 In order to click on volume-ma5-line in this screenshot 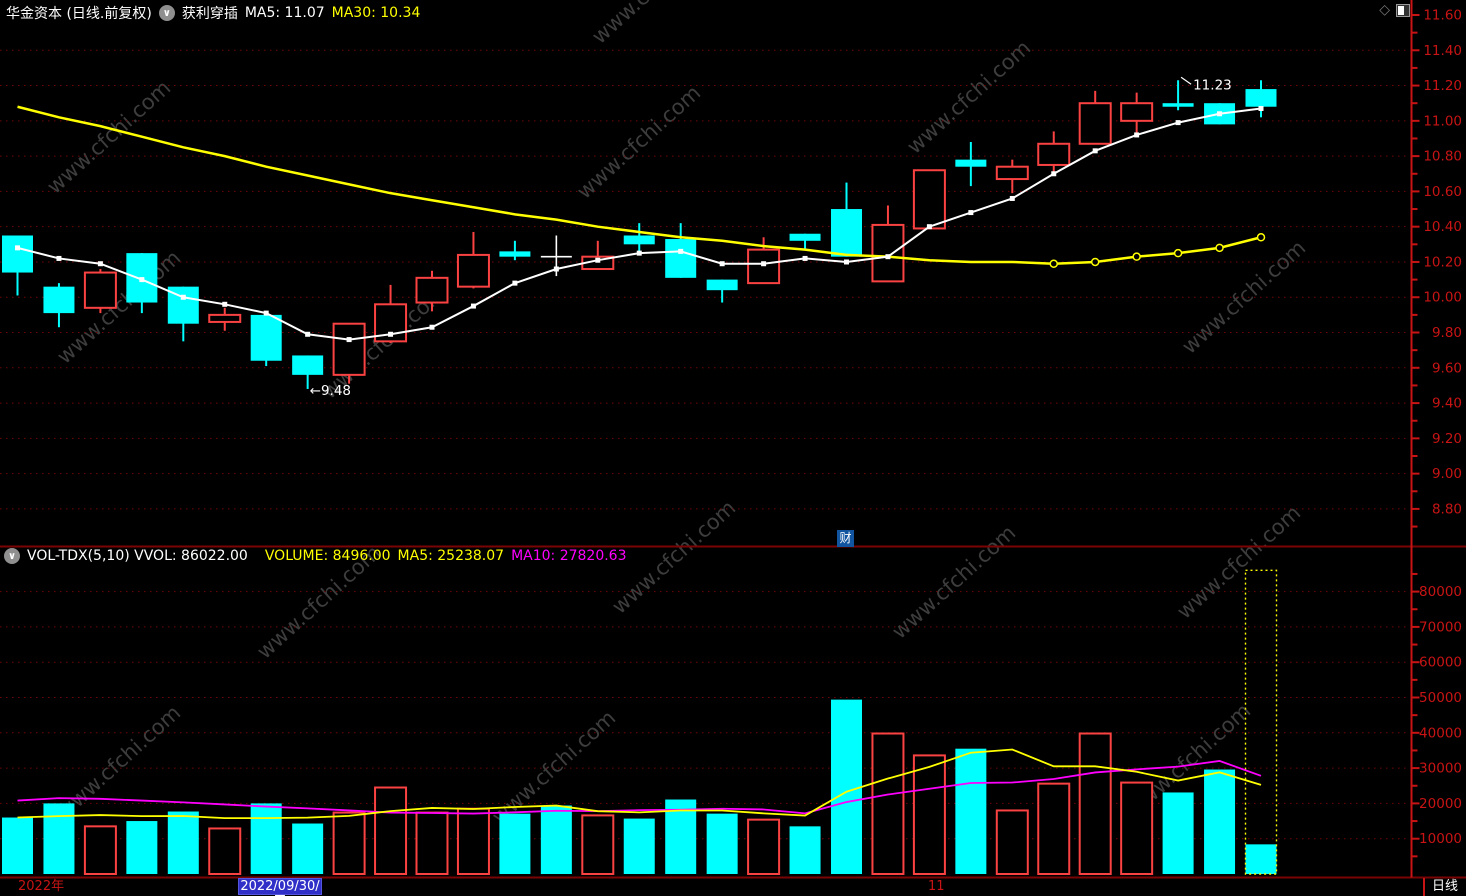, I will do `click(639, 784)`.